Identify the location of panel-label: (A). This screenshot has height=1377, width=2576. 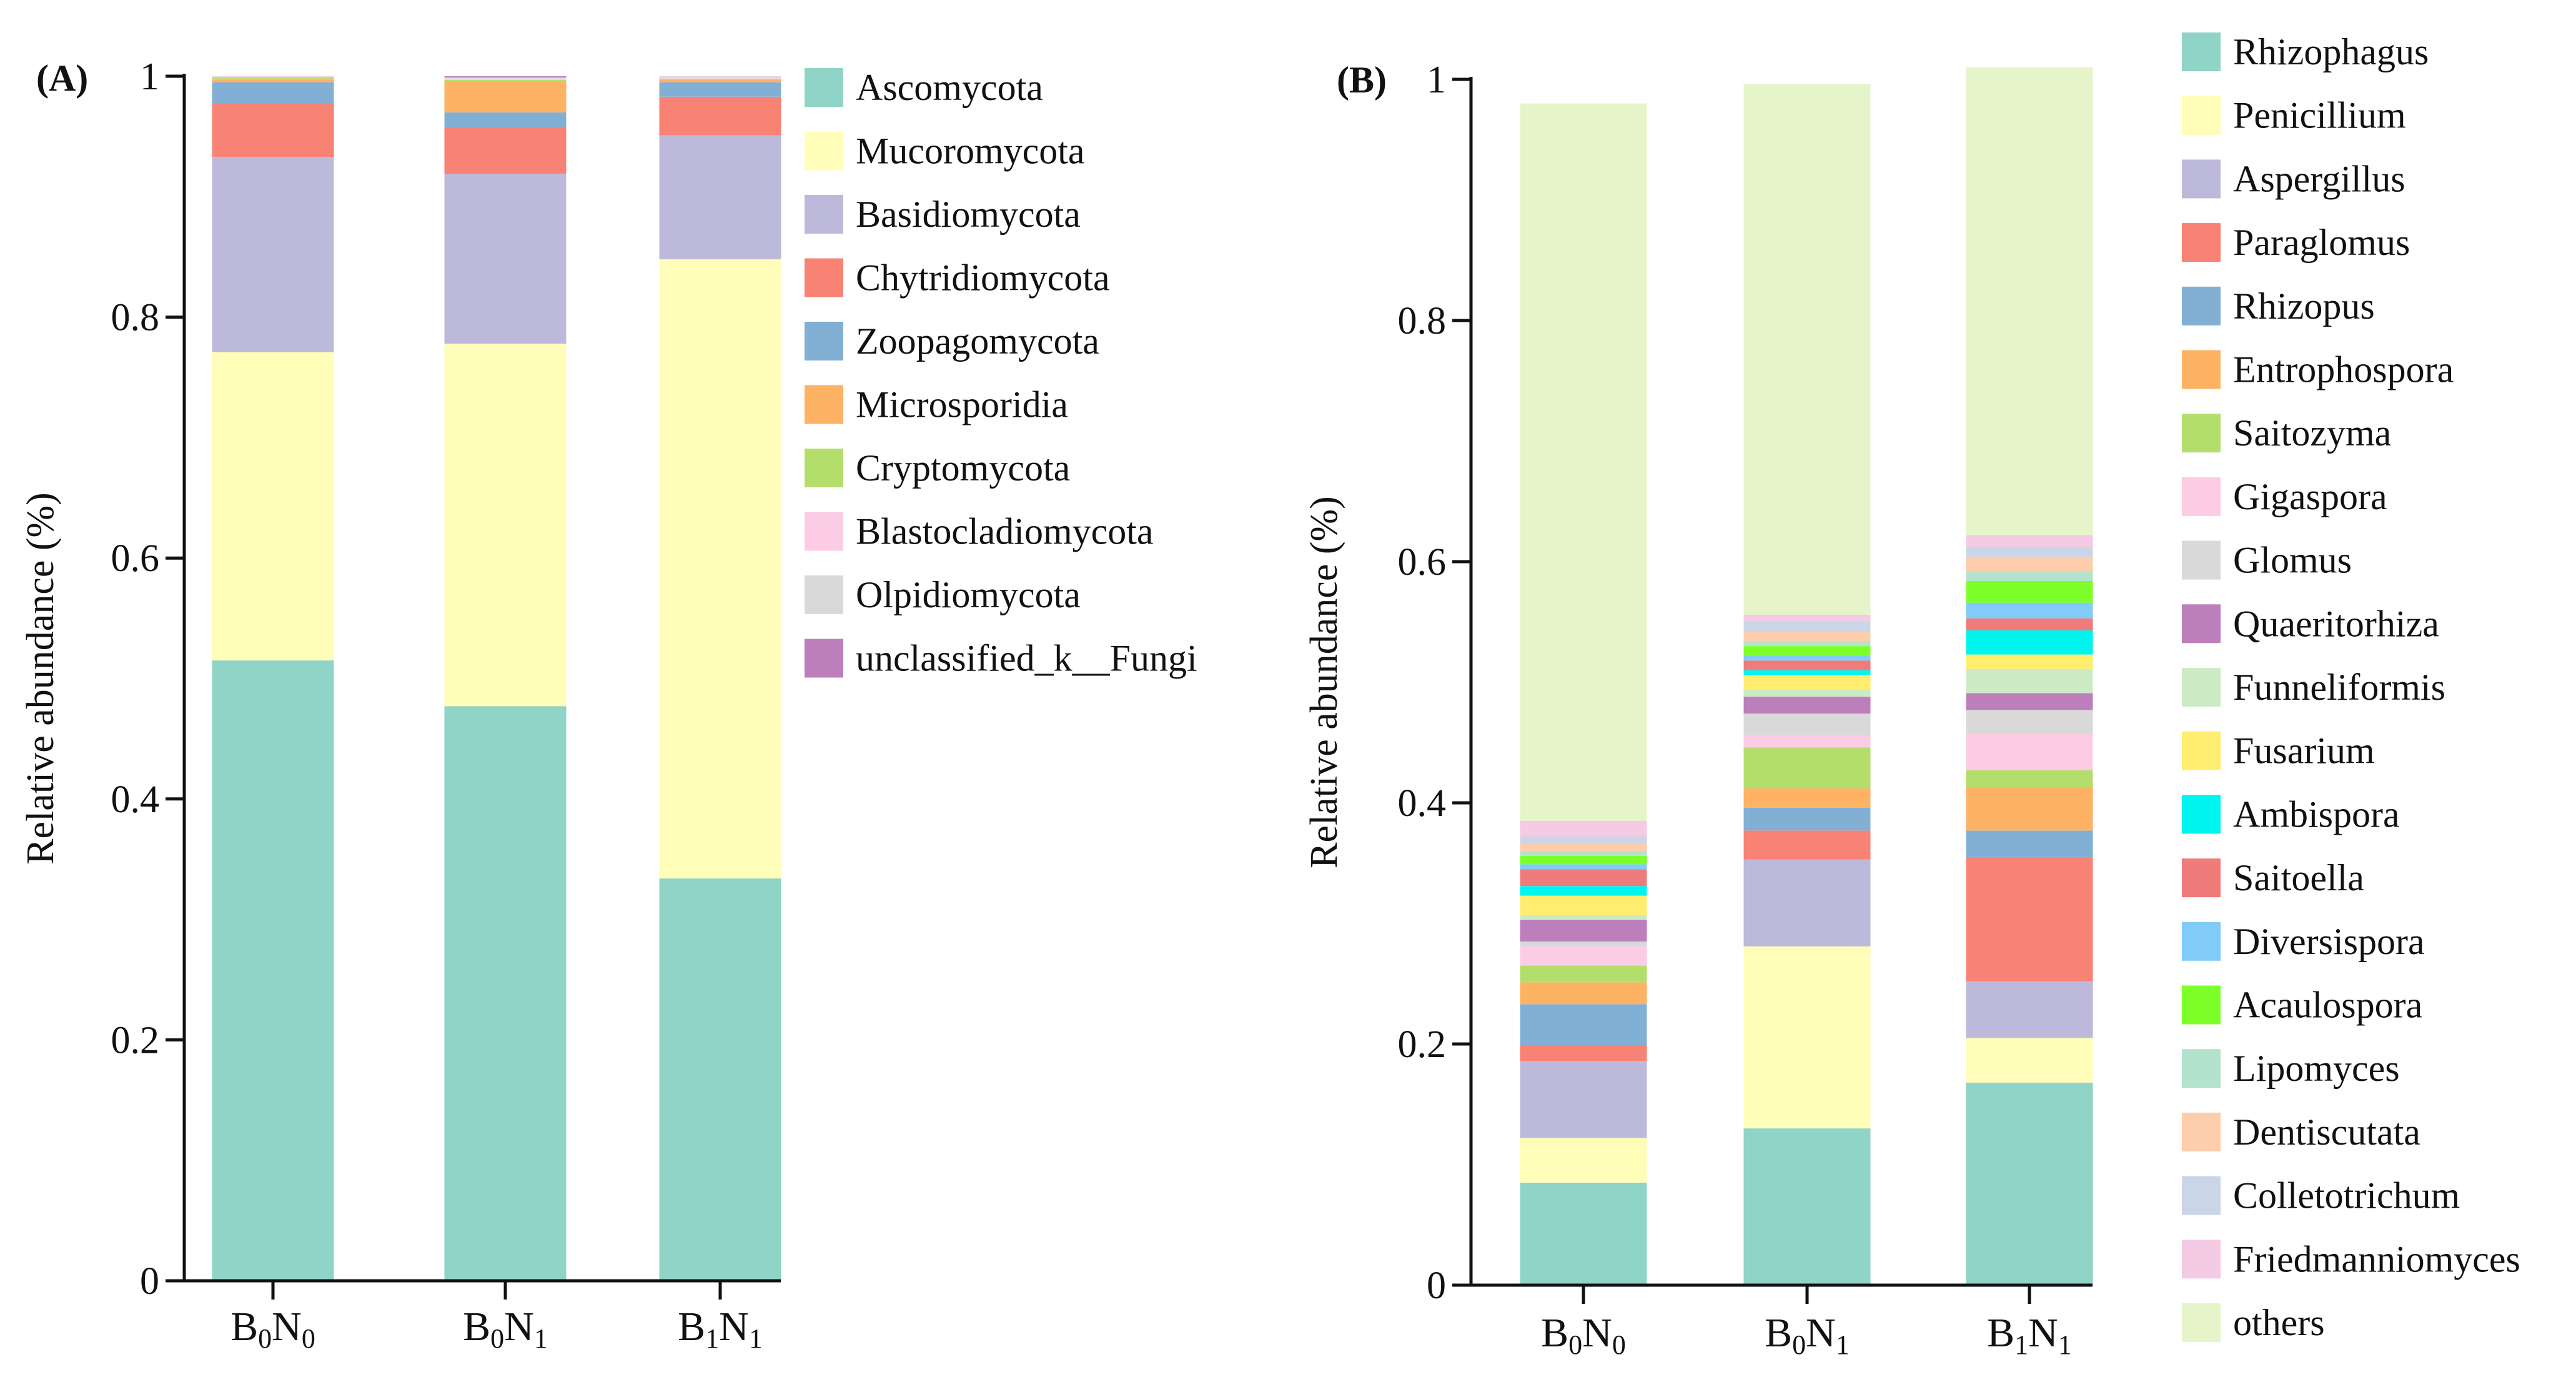
(62, 78).